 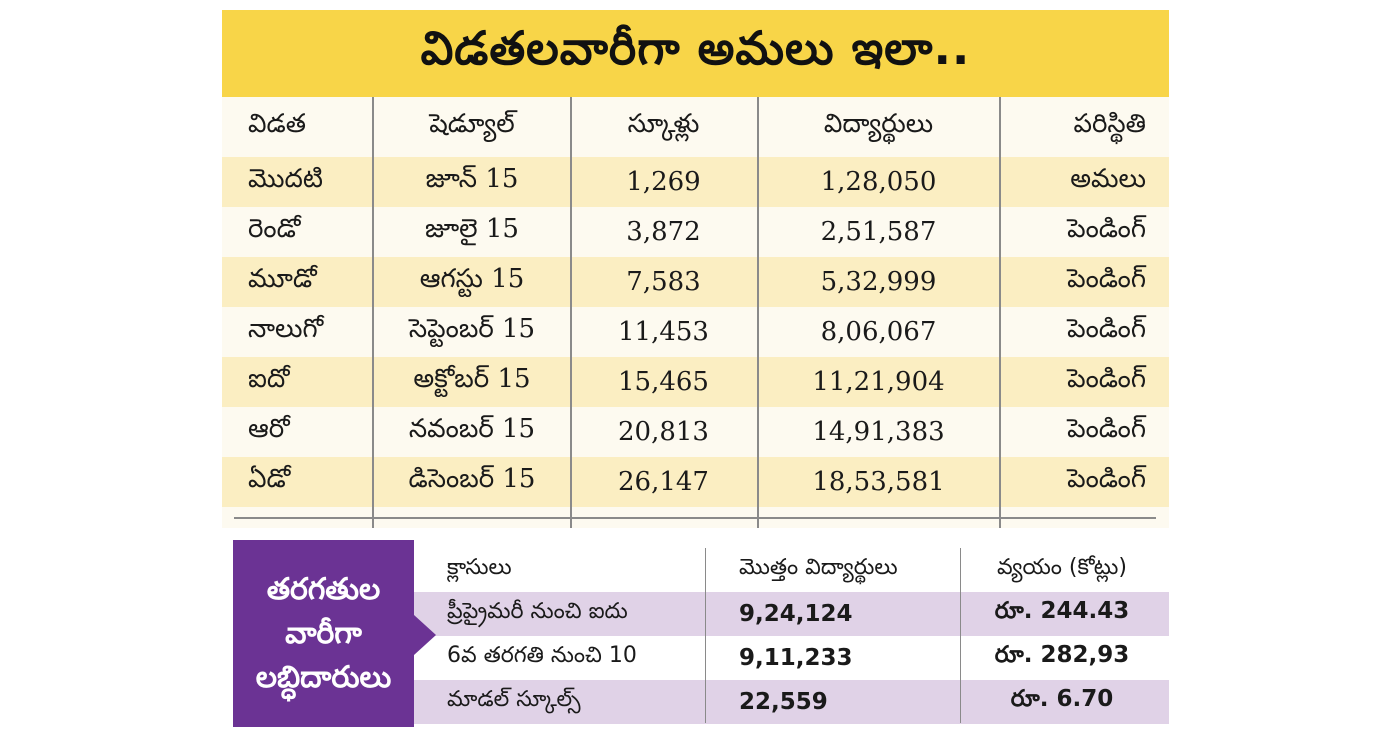 I want to click on table-row: మూడో ఆగస్టు 15 7,583 5,32,999 పెండింగ్, so click(x=695, y=282).